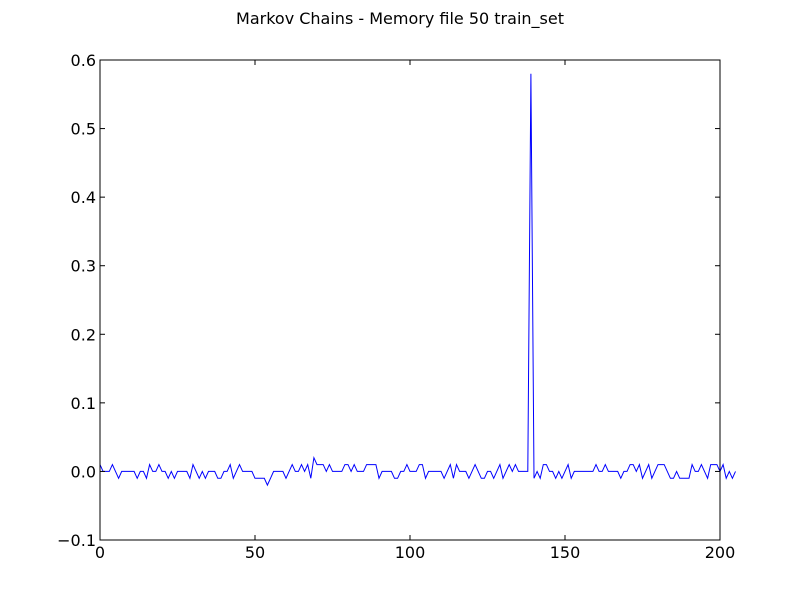 Image resolution: width=800 pixels, height=600 pixels. I want to click on y-tick-label: −0.1, so click(76, 540).